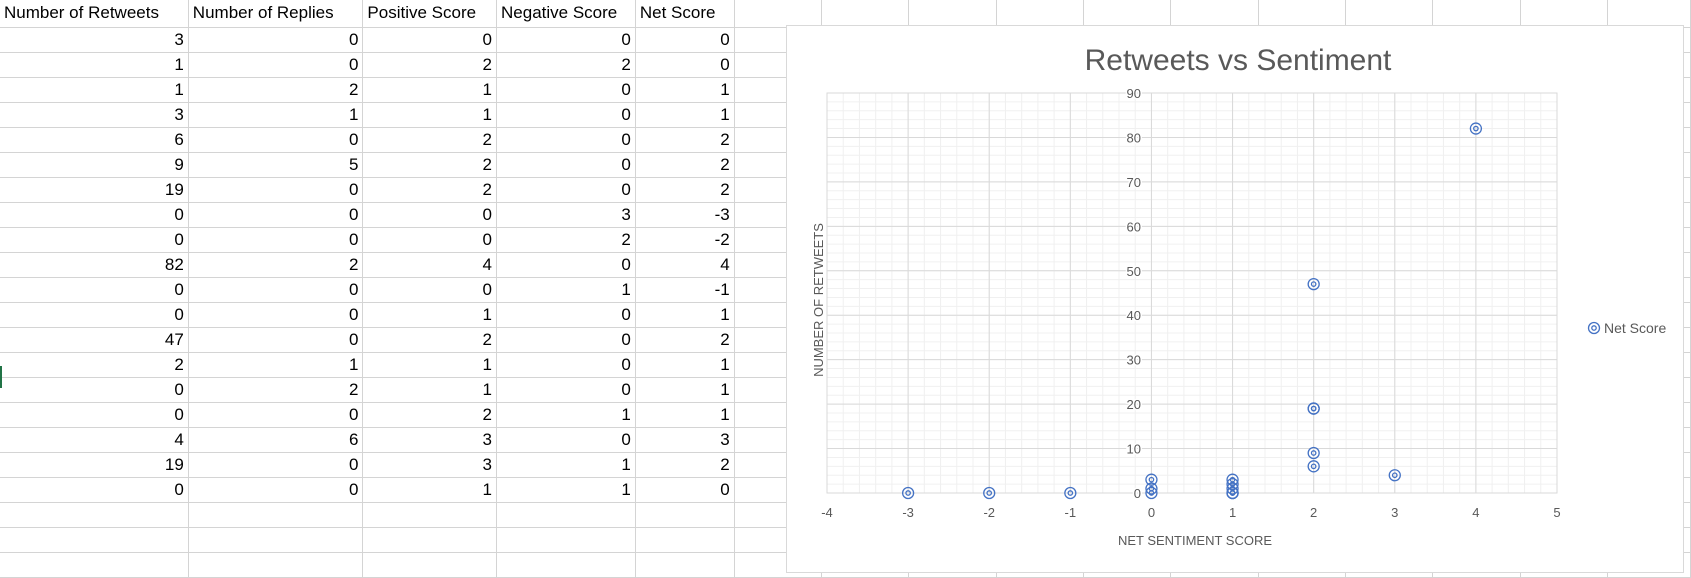 Image resolution: width=1691 pixels, height=578 pixels. What do you see at coordinates (430, 440) in the screenshot?
I see `cell-positive: 3` at bounding box center [430, 440].